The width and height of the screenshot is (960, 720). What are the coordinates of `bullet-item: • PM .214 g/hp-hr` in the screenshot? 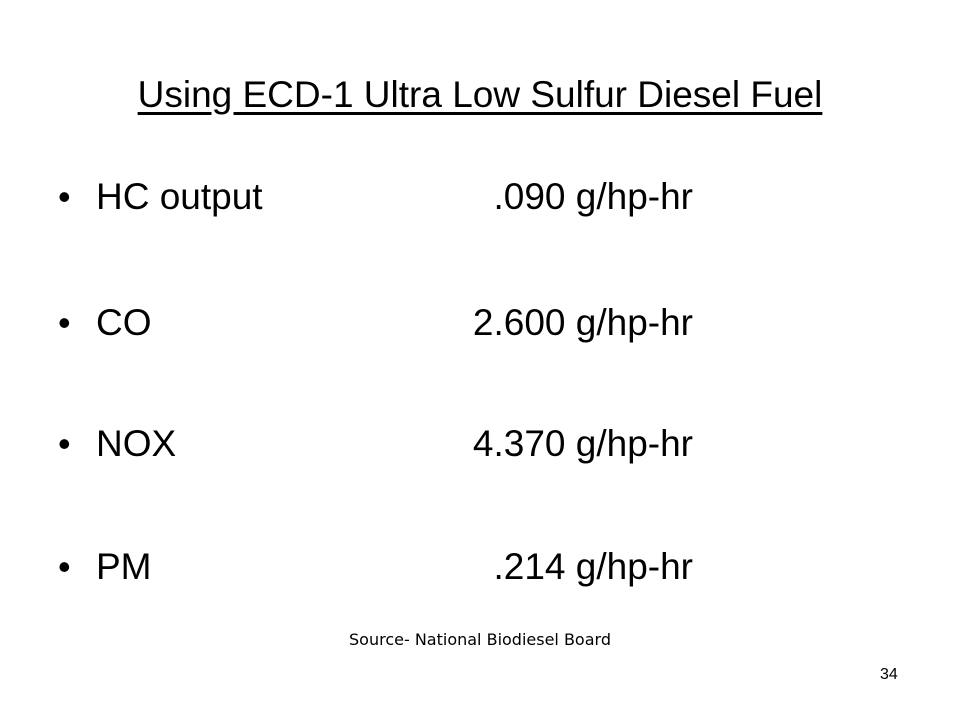 It's located at (480, 571).